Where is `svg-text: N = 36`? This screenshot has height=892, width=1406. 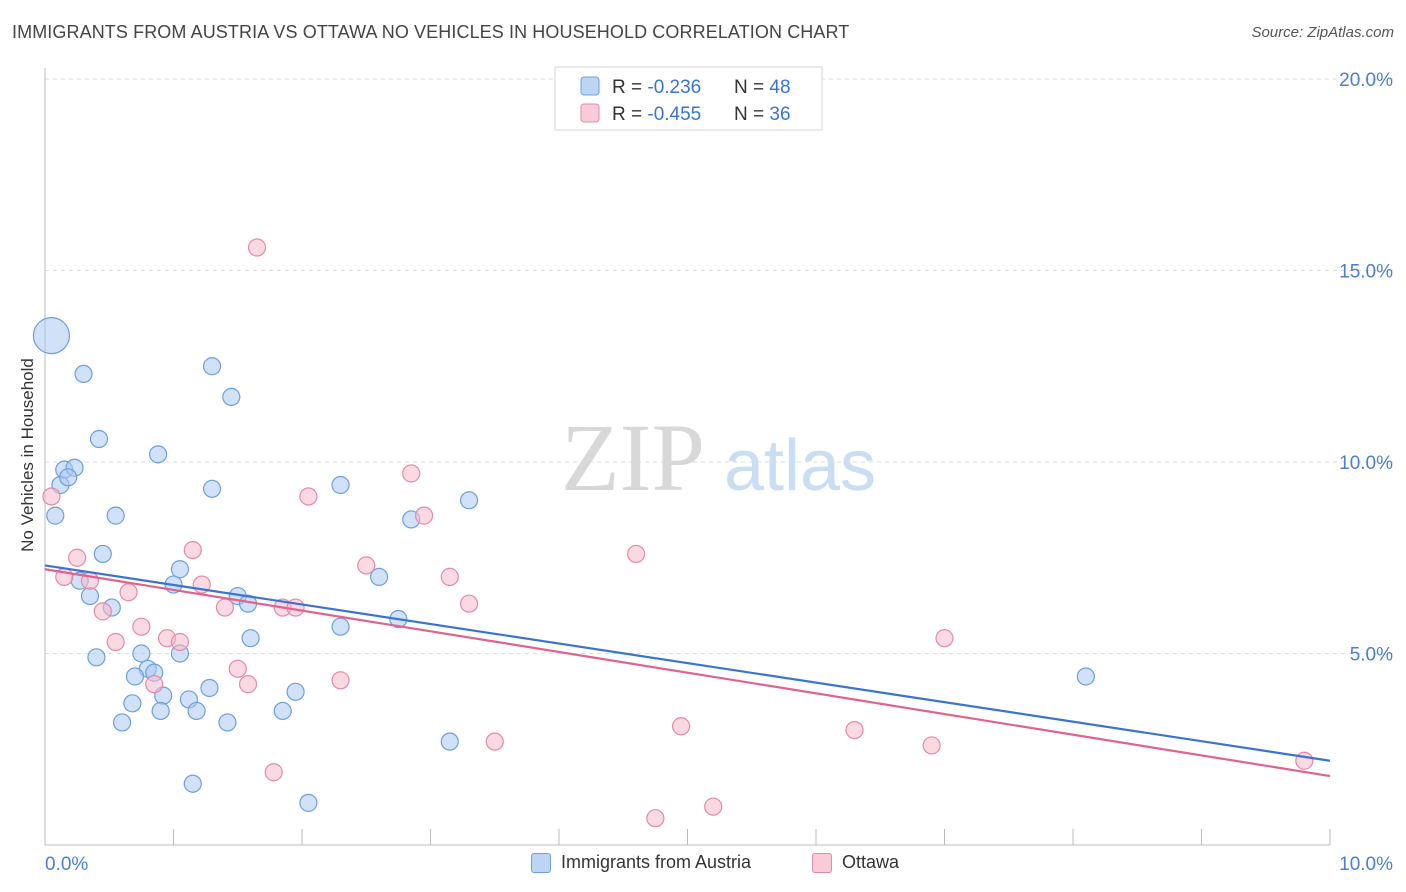 svg-text: N = 36 is located at coordinates (762, 114).